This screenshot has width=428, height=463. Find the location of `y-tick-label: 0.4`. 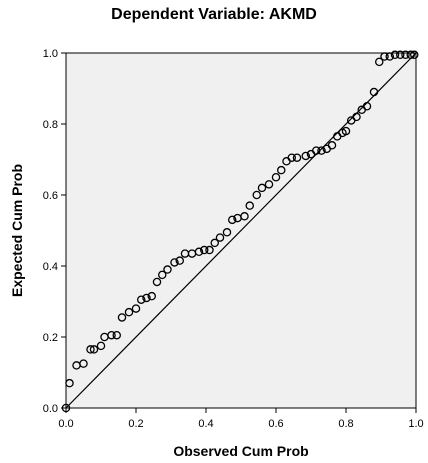

y-tick-label: 0.4 is located at coordinates (50, 267).